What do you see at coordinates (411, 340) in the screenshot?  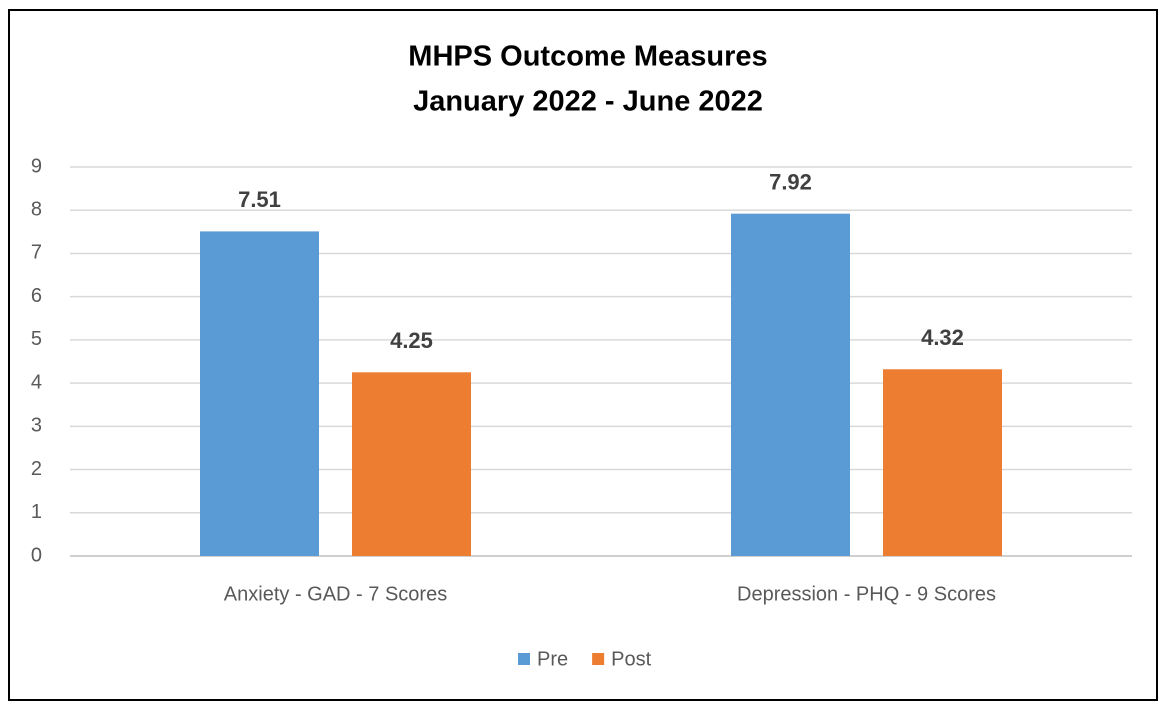 I see `data-label: 4.25` at bounding box center [411, 340].